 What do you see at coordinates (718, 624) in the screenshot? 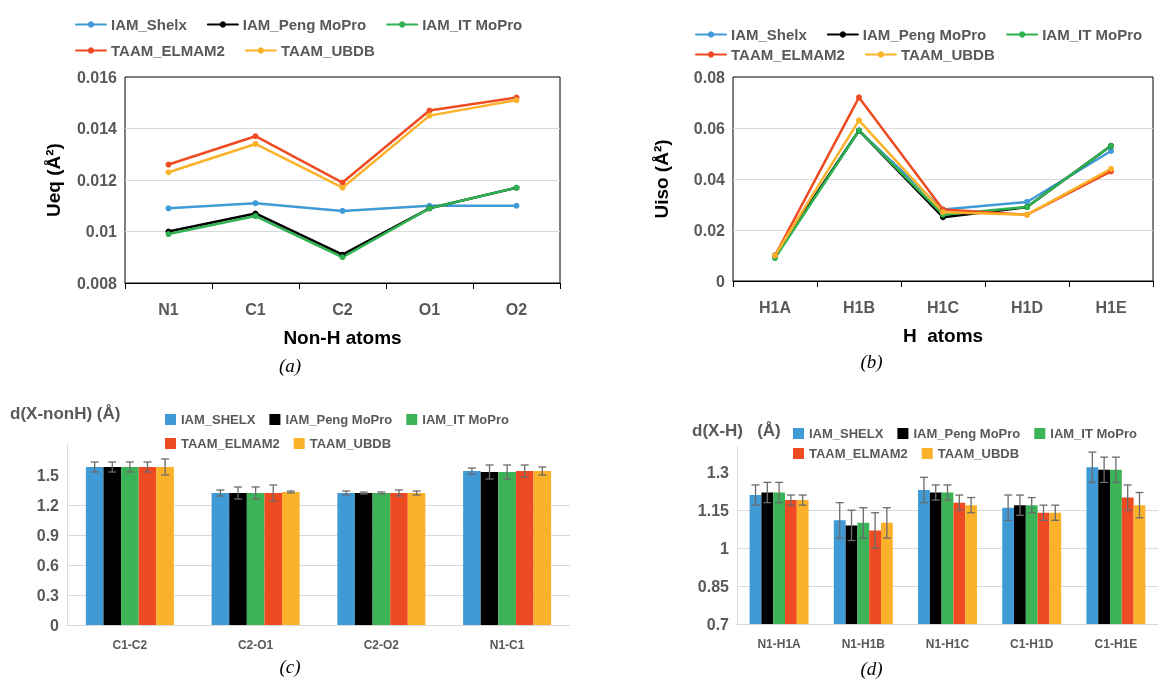
I see `y-tick-label: 0.7` at bounding box center [718, 624].